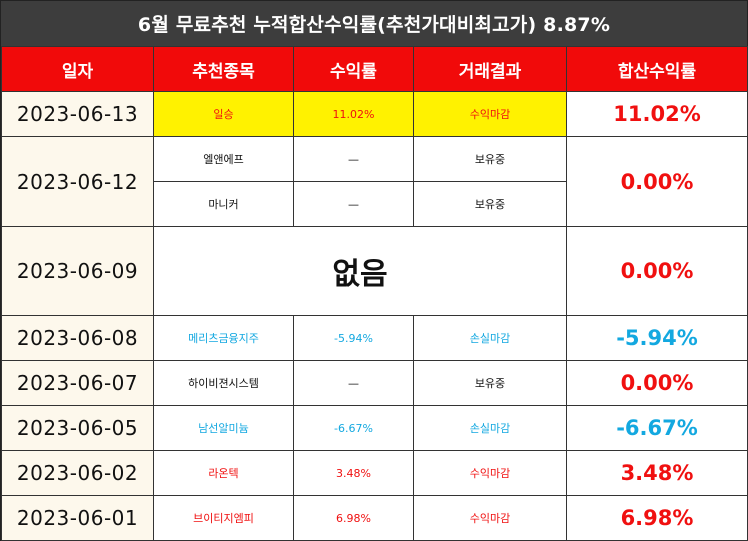 The width and height of the screenshot is (748, 541). I want to click on table-row: 2023-06-07 하이비젼시스템 — 보유중 0.00%, so click(374, 383).